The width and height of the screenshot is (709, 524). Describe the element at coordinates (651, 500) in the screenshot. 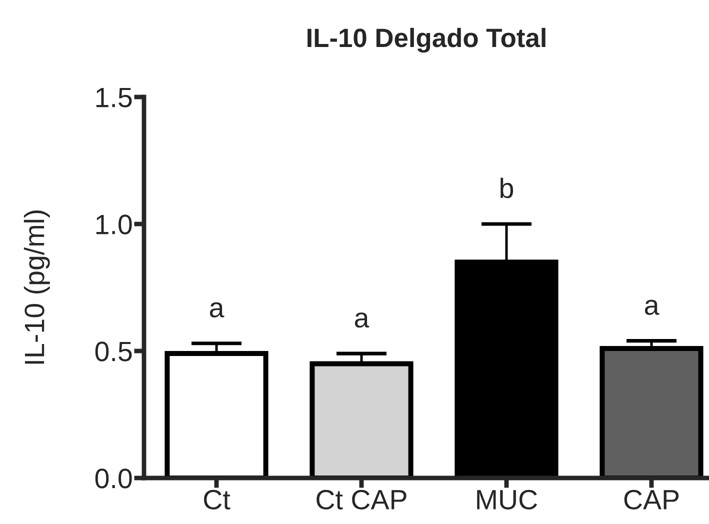

I see `x-tick-label: CAP` at that location.